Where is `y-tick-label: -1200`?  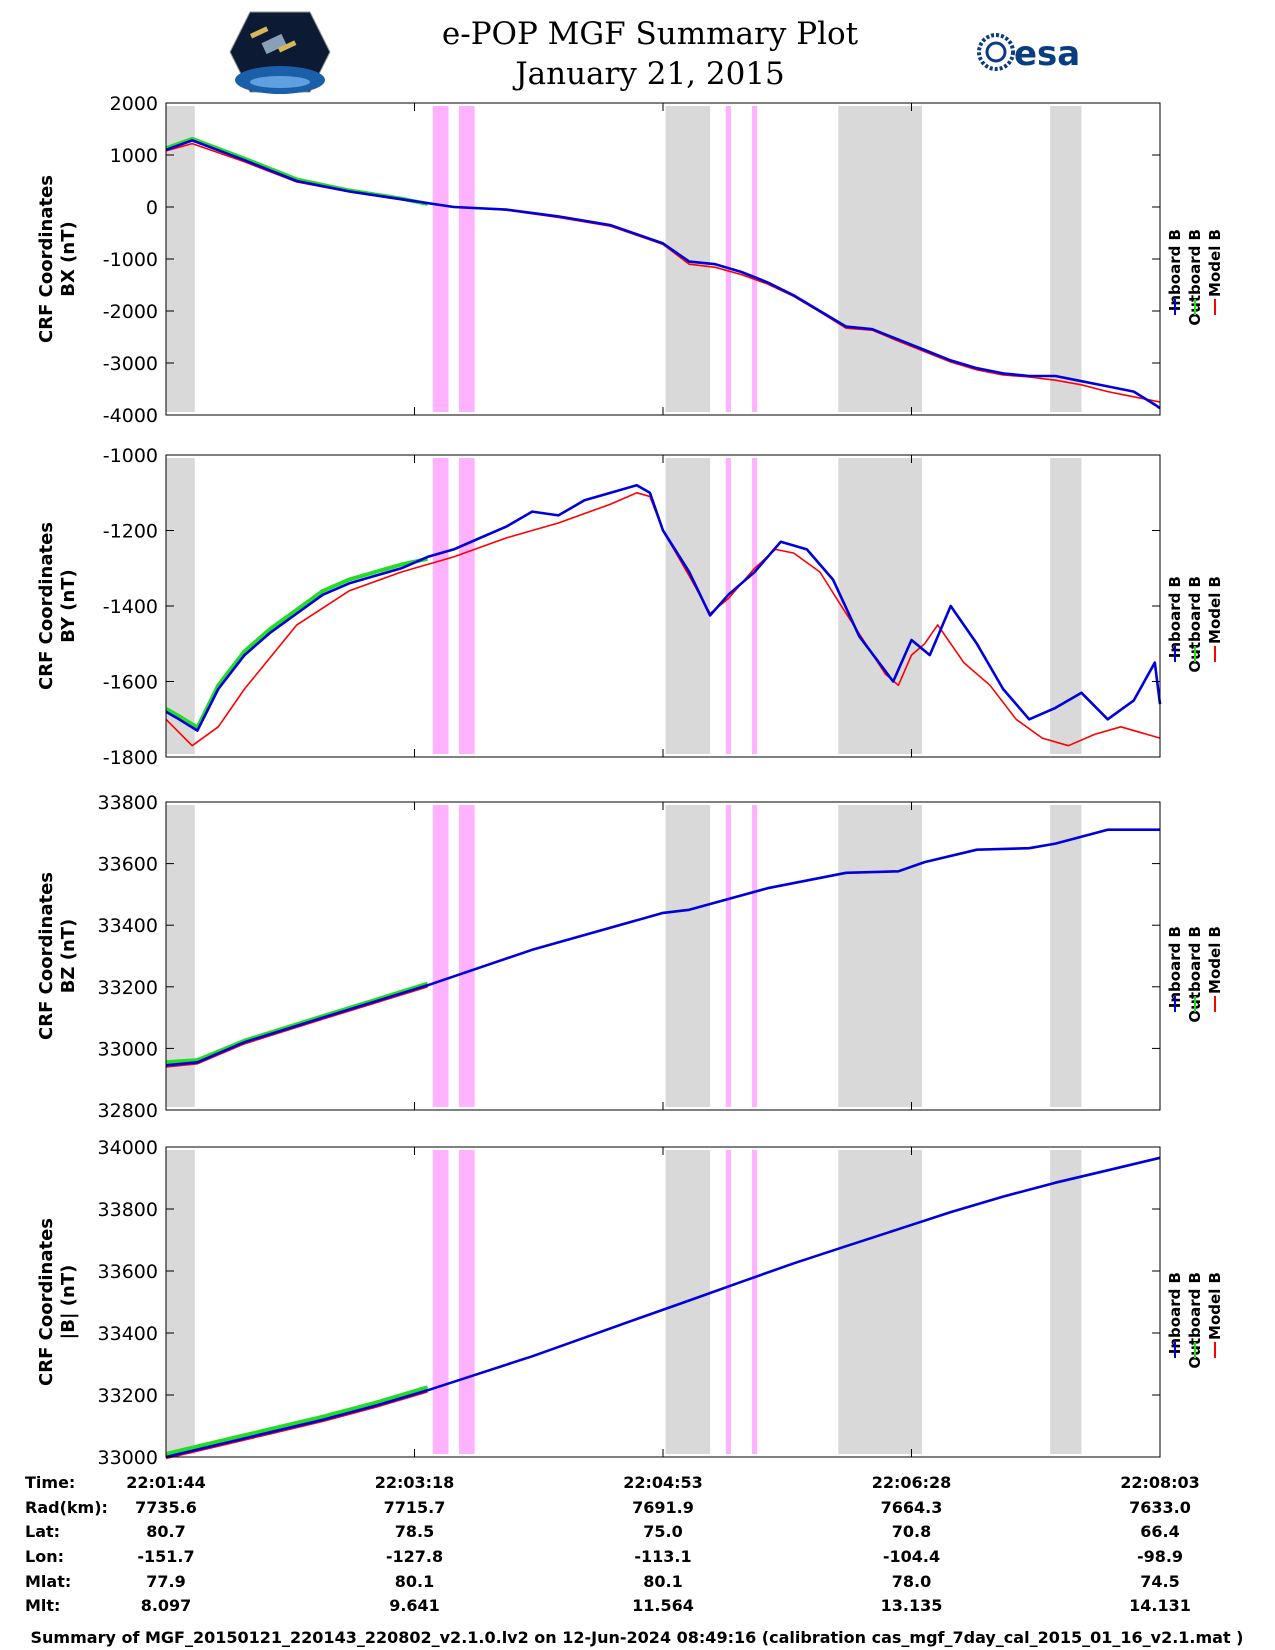 y-tick-label: -1200 is located at coordinates (130, 532).